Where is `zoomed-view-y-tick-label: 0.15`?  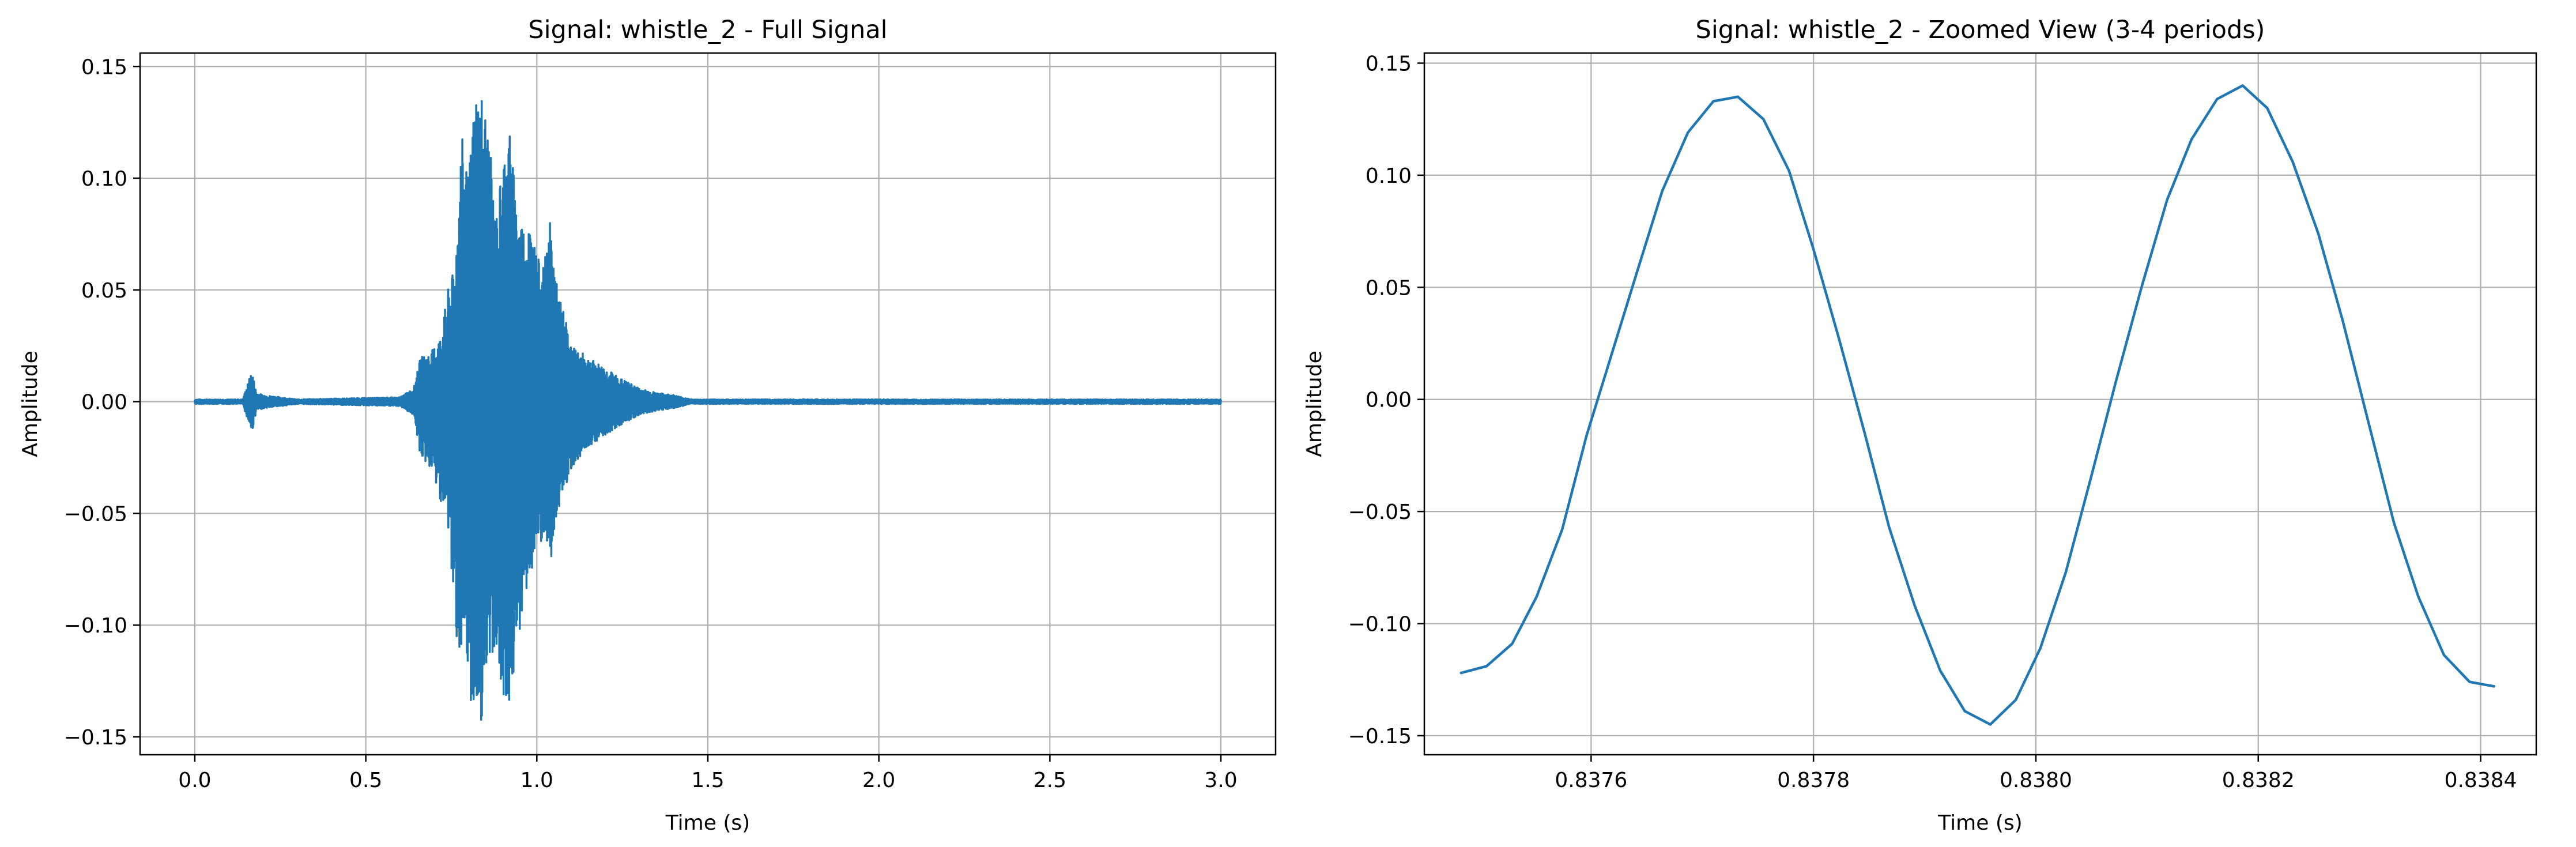 zoomed-view-y-tick-label: 0.15 is located at coordinates (1389, 64).